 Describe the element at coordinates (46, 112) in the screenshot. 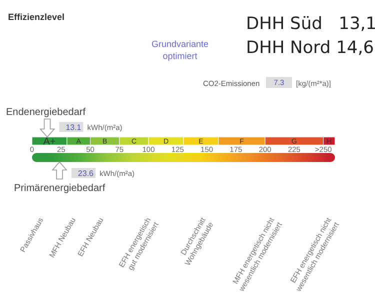

I see `ref-line-label: Endenergiebedarf` at that location.